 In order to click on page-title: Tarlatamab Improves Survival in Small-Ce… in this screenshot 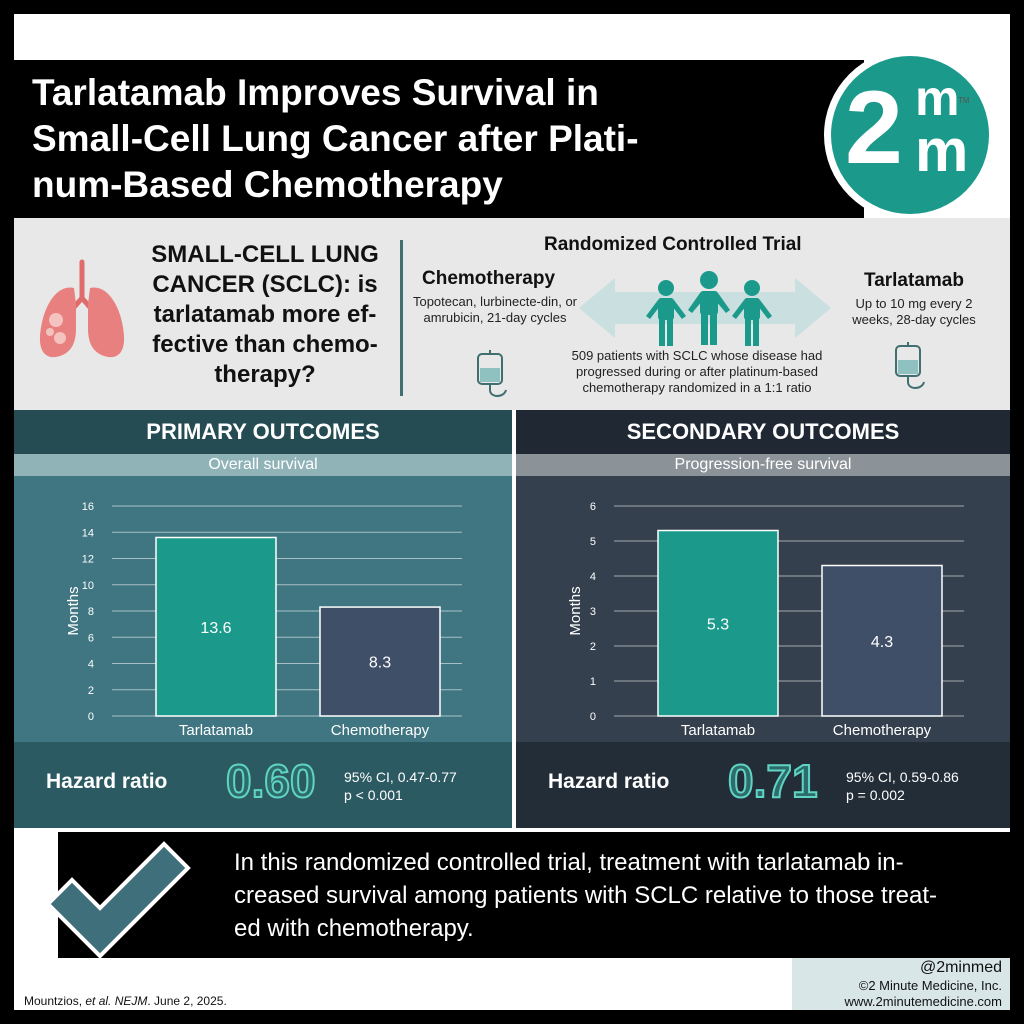, I will do `click(335, 138)`.